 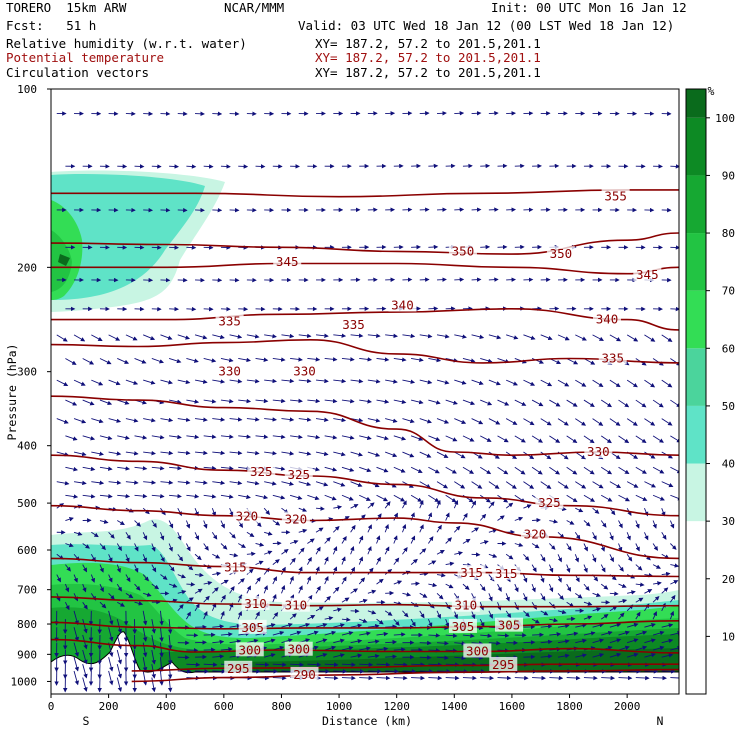 What do you see at coordinates (85, 57) in the screenshot?
I see `field-label-theta: Potential temperature` at bounding box center [85, 57].